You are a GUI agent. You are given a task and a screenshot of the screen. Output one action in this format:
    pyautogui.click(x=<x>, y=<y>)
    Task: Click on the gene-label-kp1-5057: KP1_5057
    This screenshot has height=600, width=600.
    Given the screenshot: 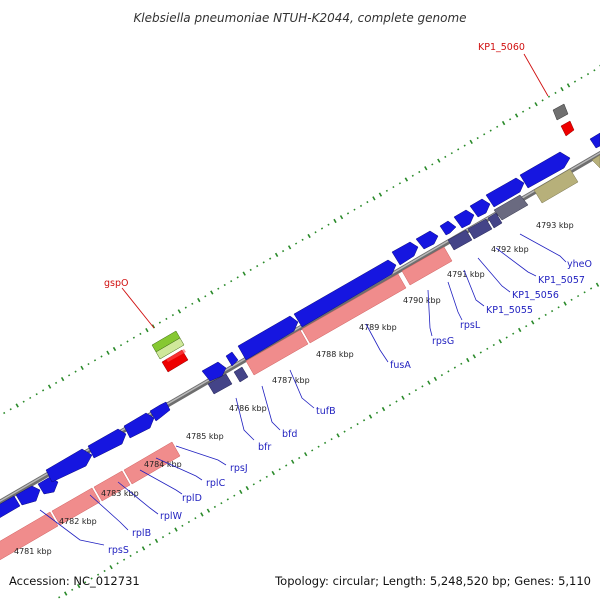 What is the action you would take?
    pyautogui.click(x=561, y=280)
    